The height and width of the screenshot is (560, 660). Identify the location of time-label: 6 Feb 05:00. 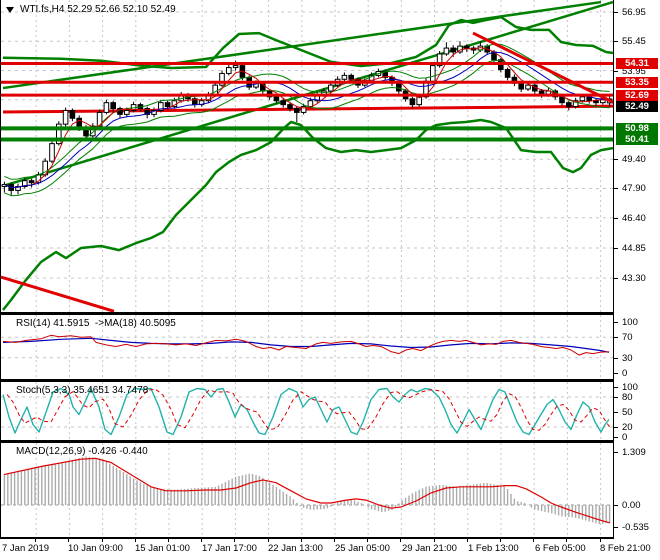
(560, 548).